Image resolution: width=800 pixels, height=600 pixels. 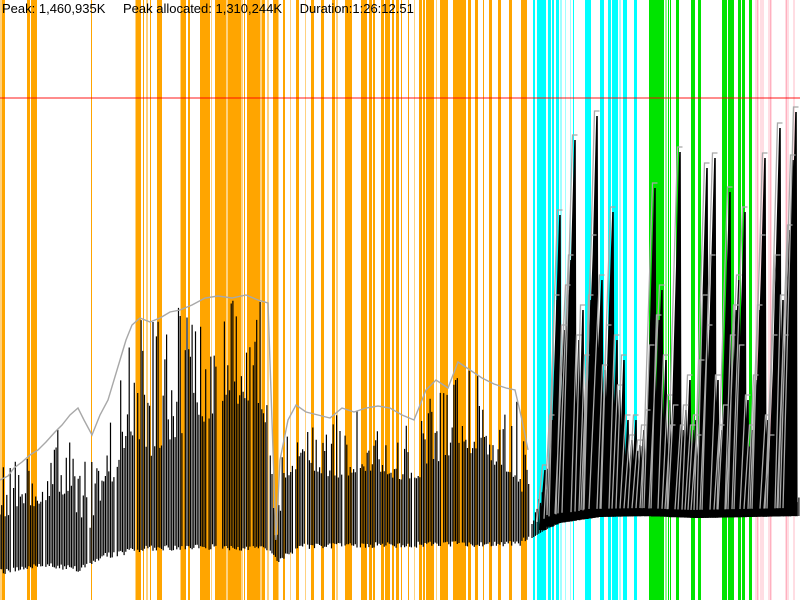 I want to click on peak-threshold-line, so click(x=400, y=98).